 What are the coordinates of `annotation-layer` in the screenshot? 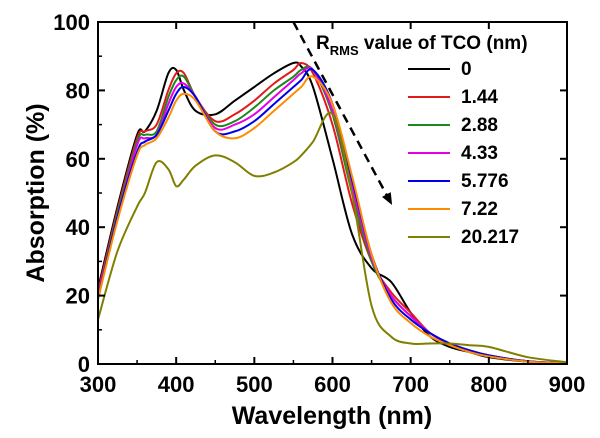 It's located at (342, 113).